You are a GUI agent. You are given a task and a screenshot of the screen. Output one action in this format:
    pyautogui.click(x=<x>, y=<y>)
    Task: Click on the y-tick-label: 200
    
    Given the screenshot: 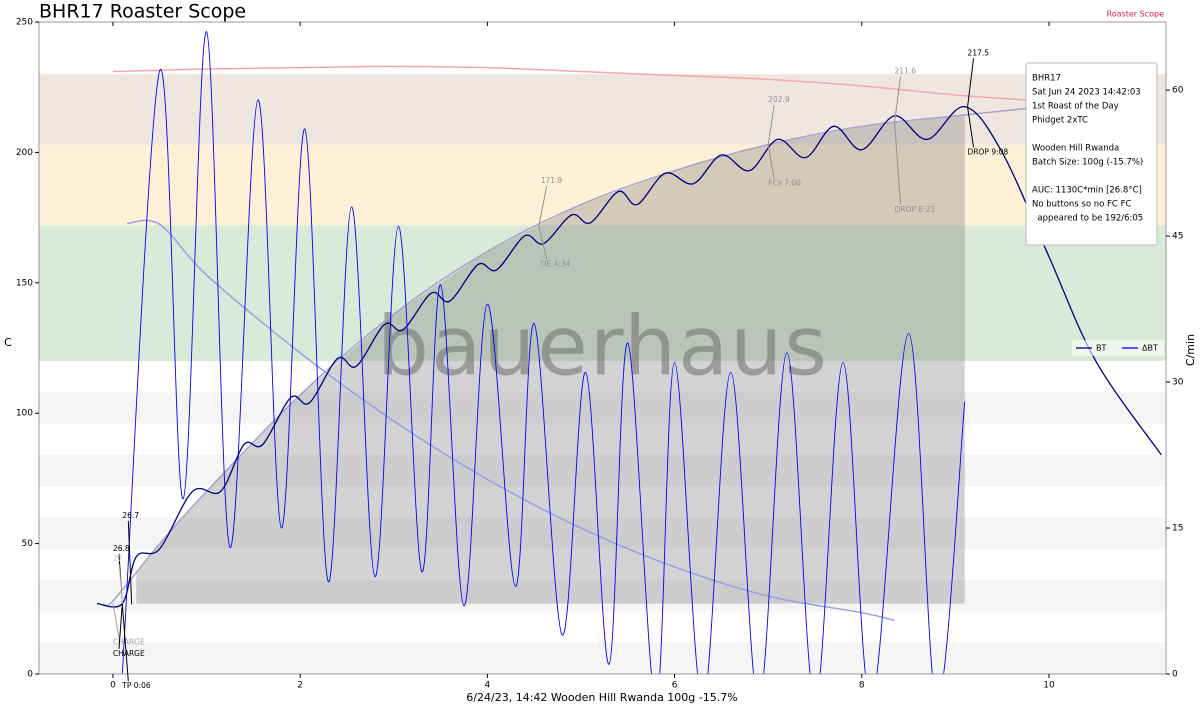 What is the action you would take?
    pyautogui.click(x=24, y=153)
    